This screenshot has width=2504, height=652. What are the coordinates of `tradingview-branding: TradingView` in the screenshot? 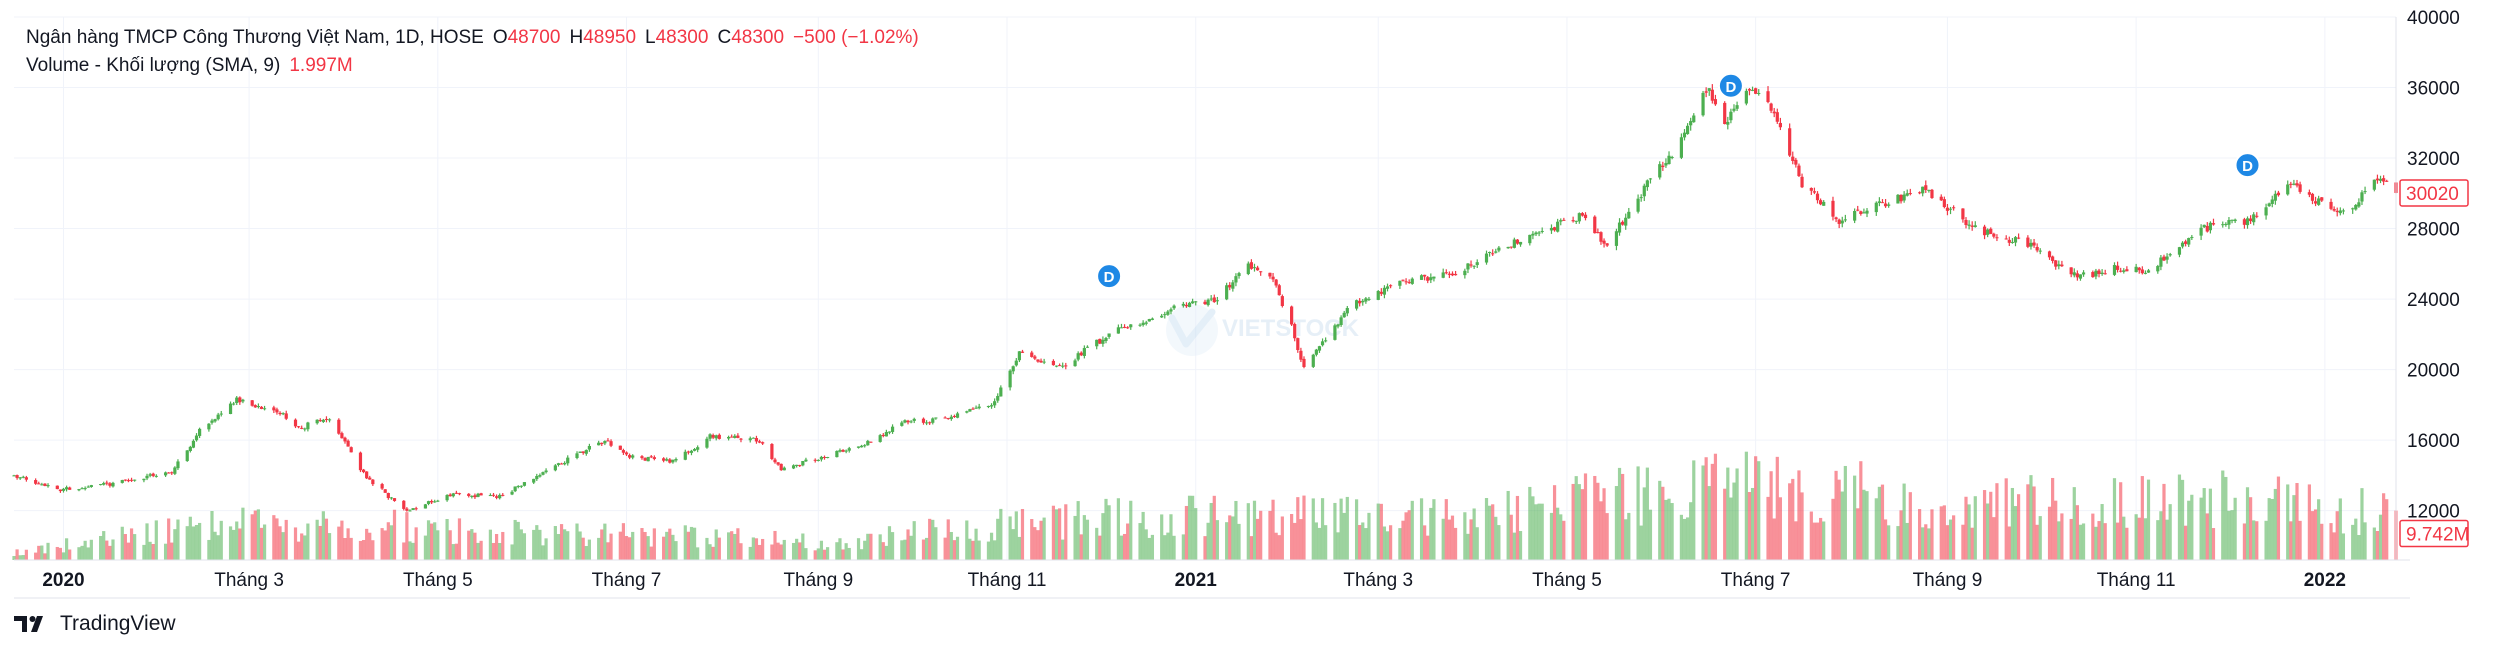 It's located at (95, 624).